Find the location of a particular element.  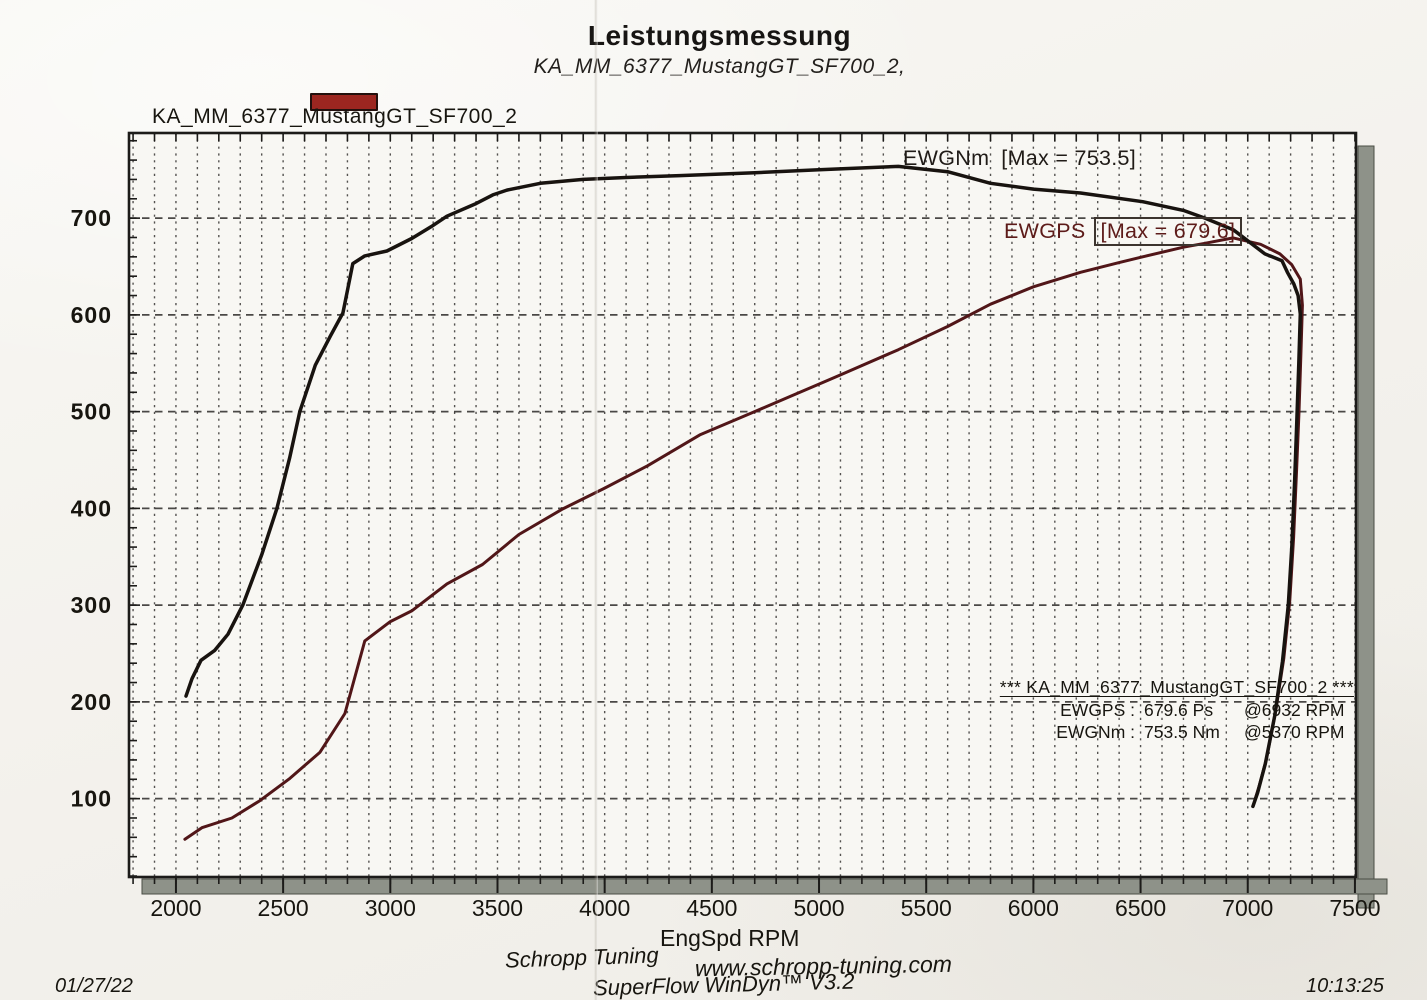

info-row-ewgnm: EWGNm : 753.5 Nm @5370 RPM is located at coordinates (1144, 732).